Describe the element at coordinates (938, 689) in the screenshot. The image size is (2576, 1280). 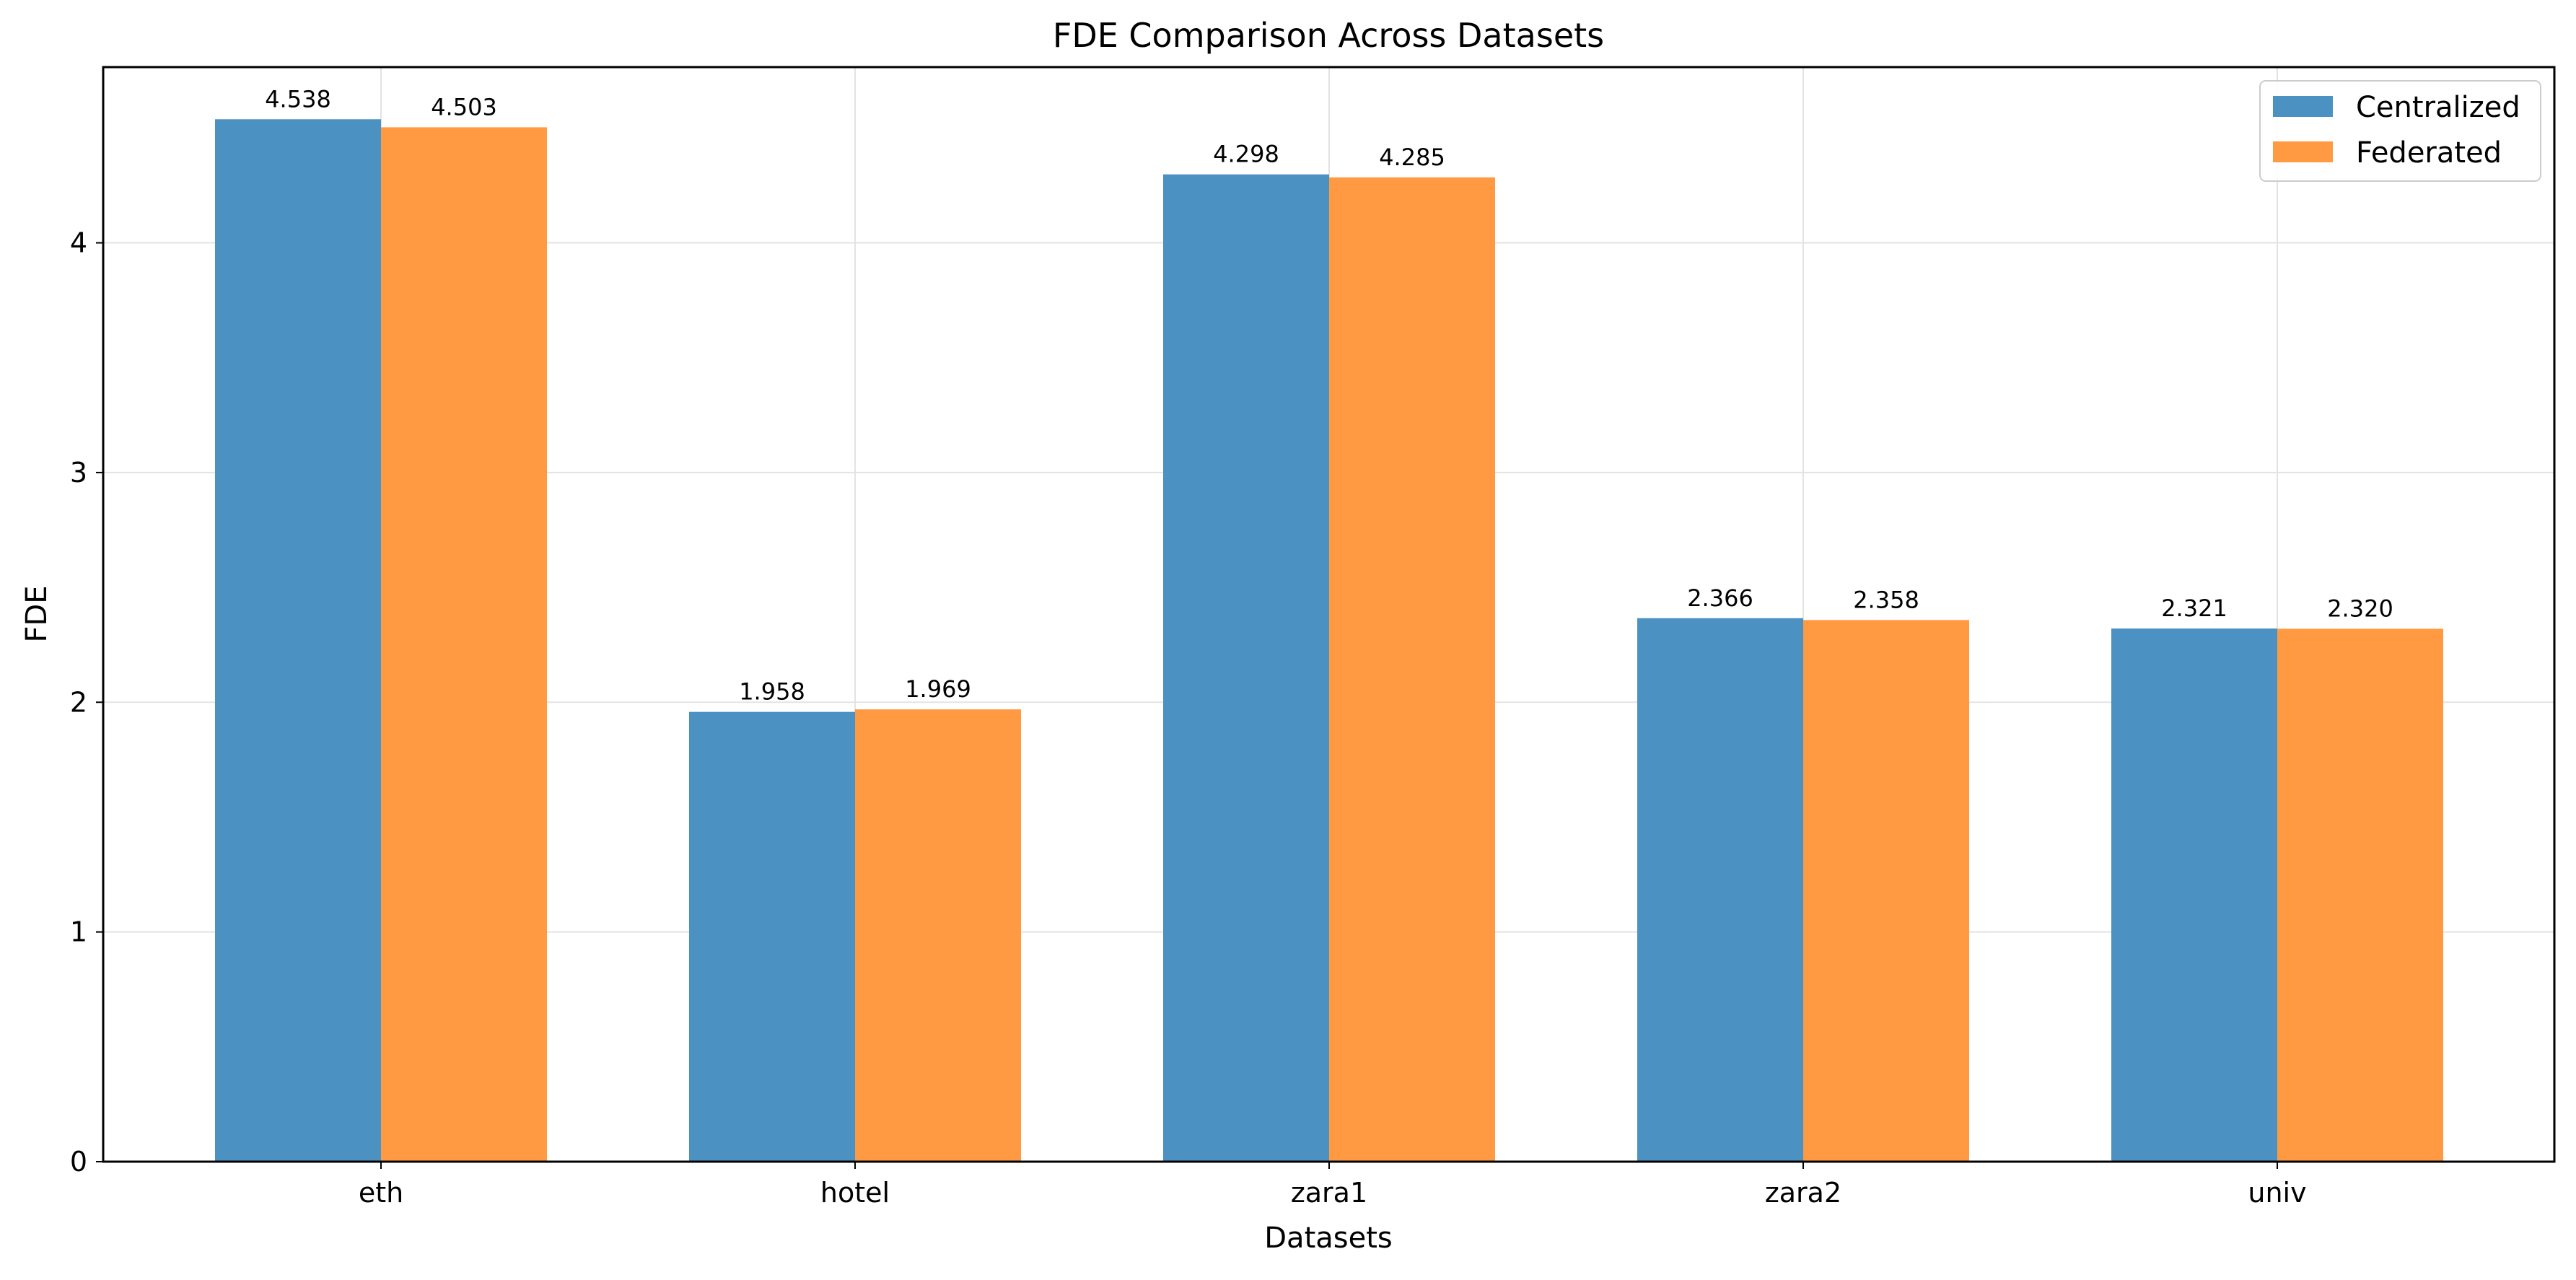
I see `data-label-federated: 1.969` at that location.